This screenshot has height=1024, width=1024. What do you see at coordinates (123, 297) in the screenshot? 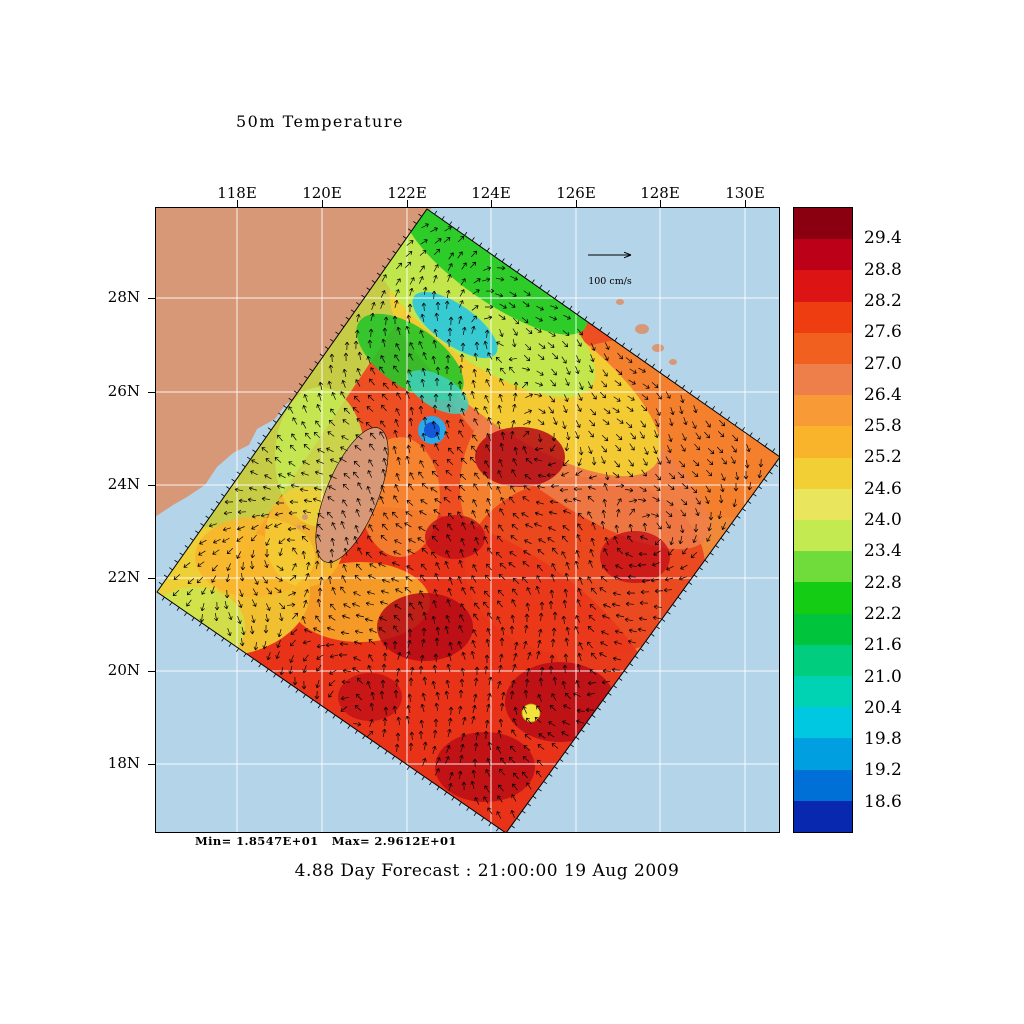
I see `lat-tick-label: 28N` at bounding box center [123, 297].